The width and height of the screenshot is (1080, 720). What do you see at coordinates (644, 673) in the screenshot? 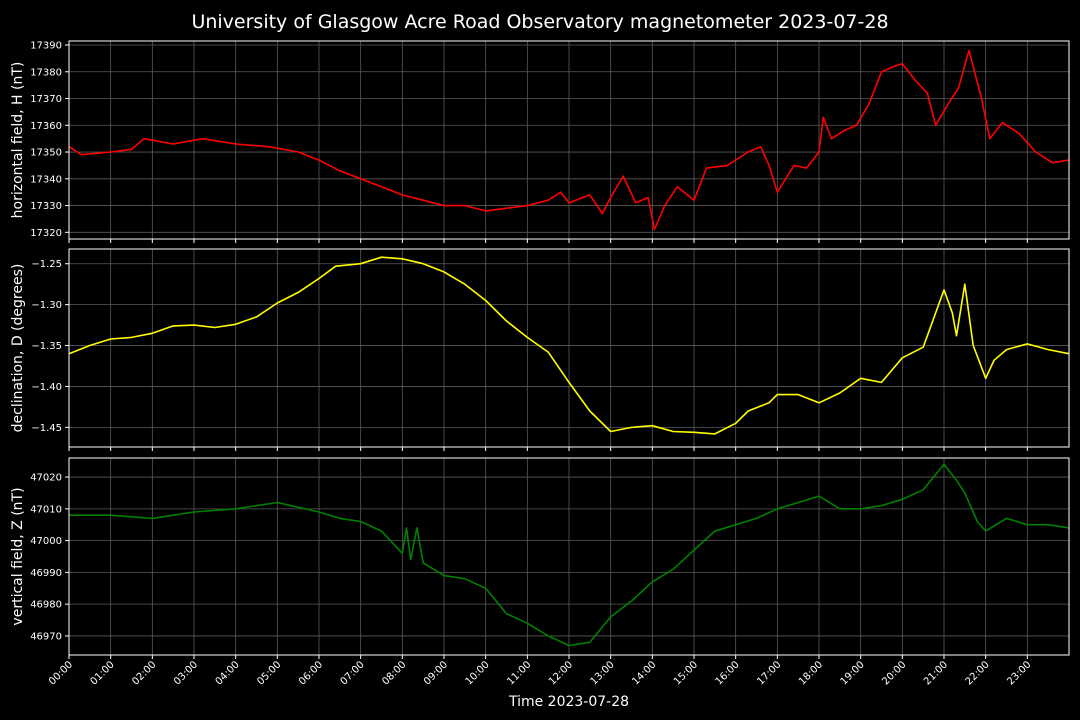
I see `x-tick-label: 14:00` at bounding box center [644, 673].